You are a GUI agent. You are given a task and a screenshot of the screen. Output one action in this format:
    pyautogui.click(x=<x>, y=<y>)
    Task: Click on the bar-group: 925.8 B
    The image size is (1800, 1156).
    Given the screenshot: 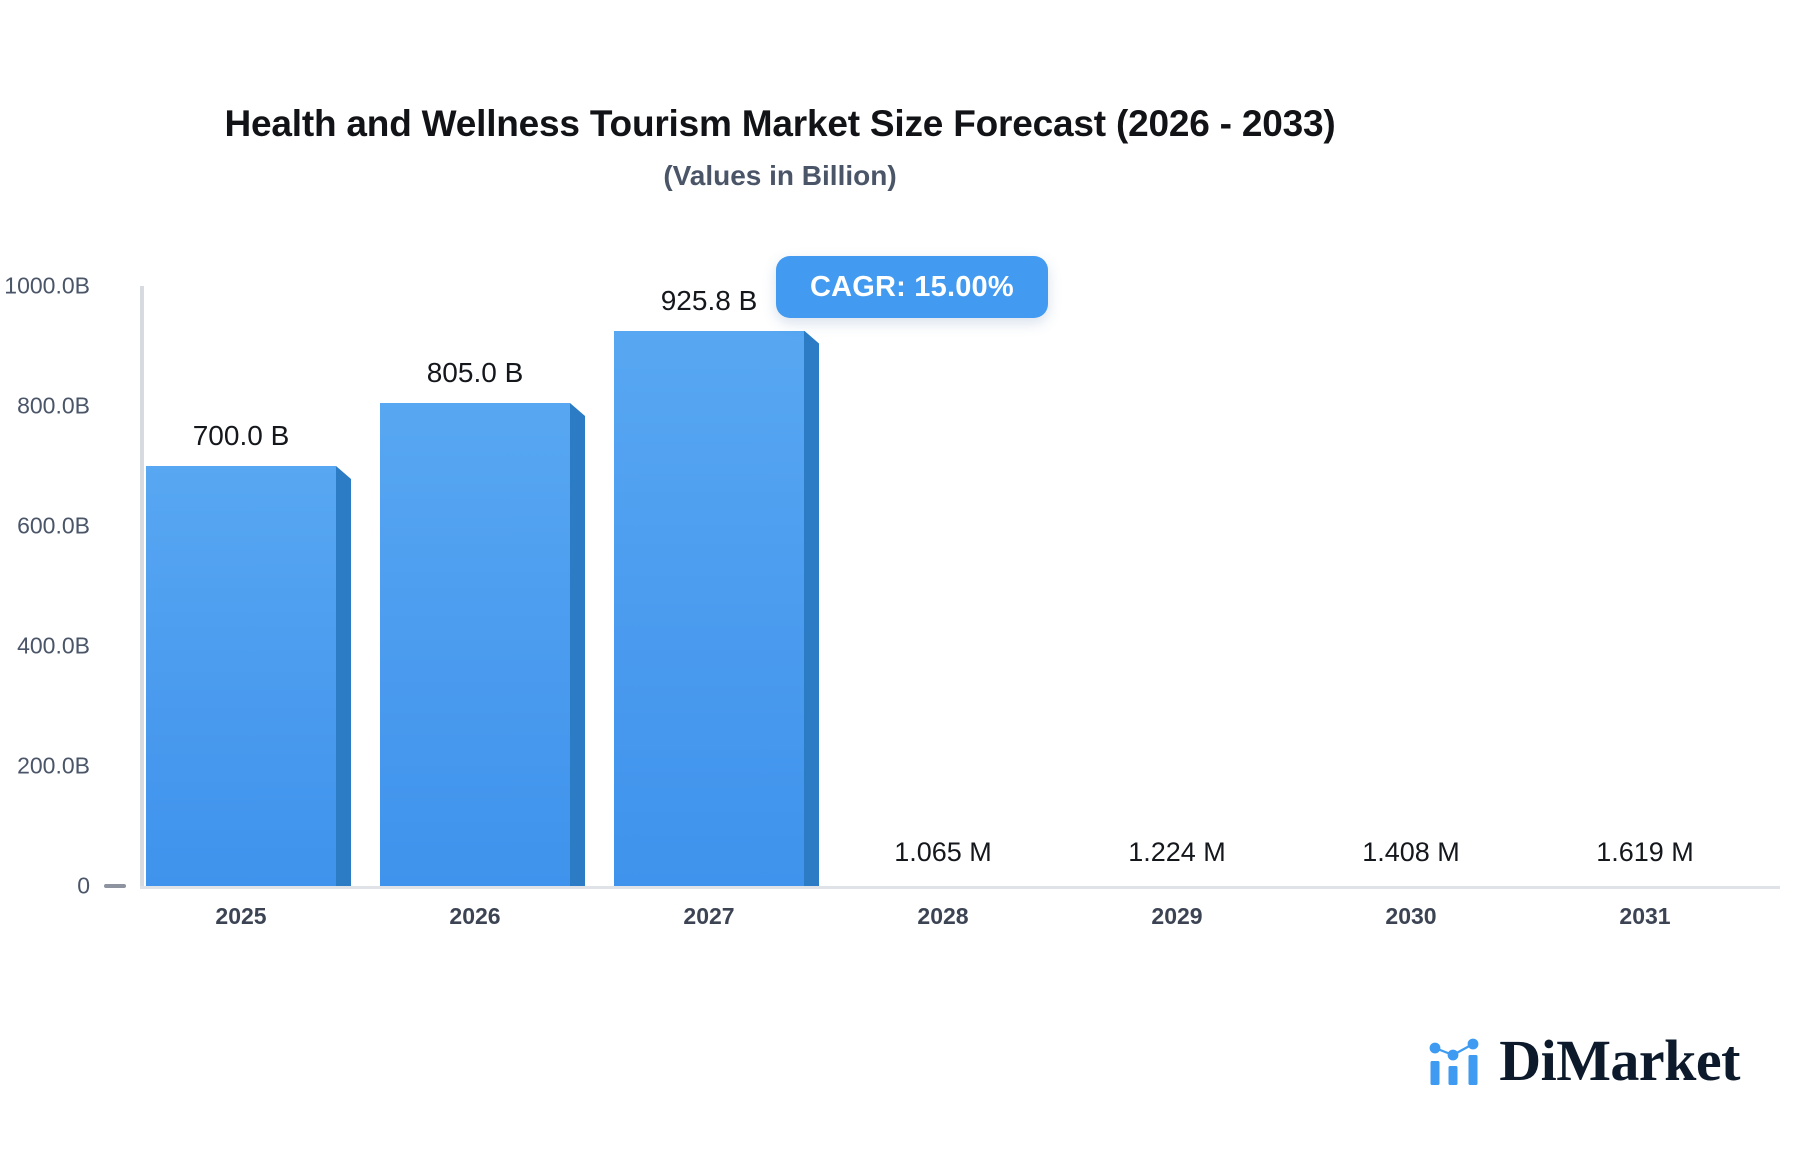 What is the action you would take?
    pyautogui.click(x=728, y=585)
    